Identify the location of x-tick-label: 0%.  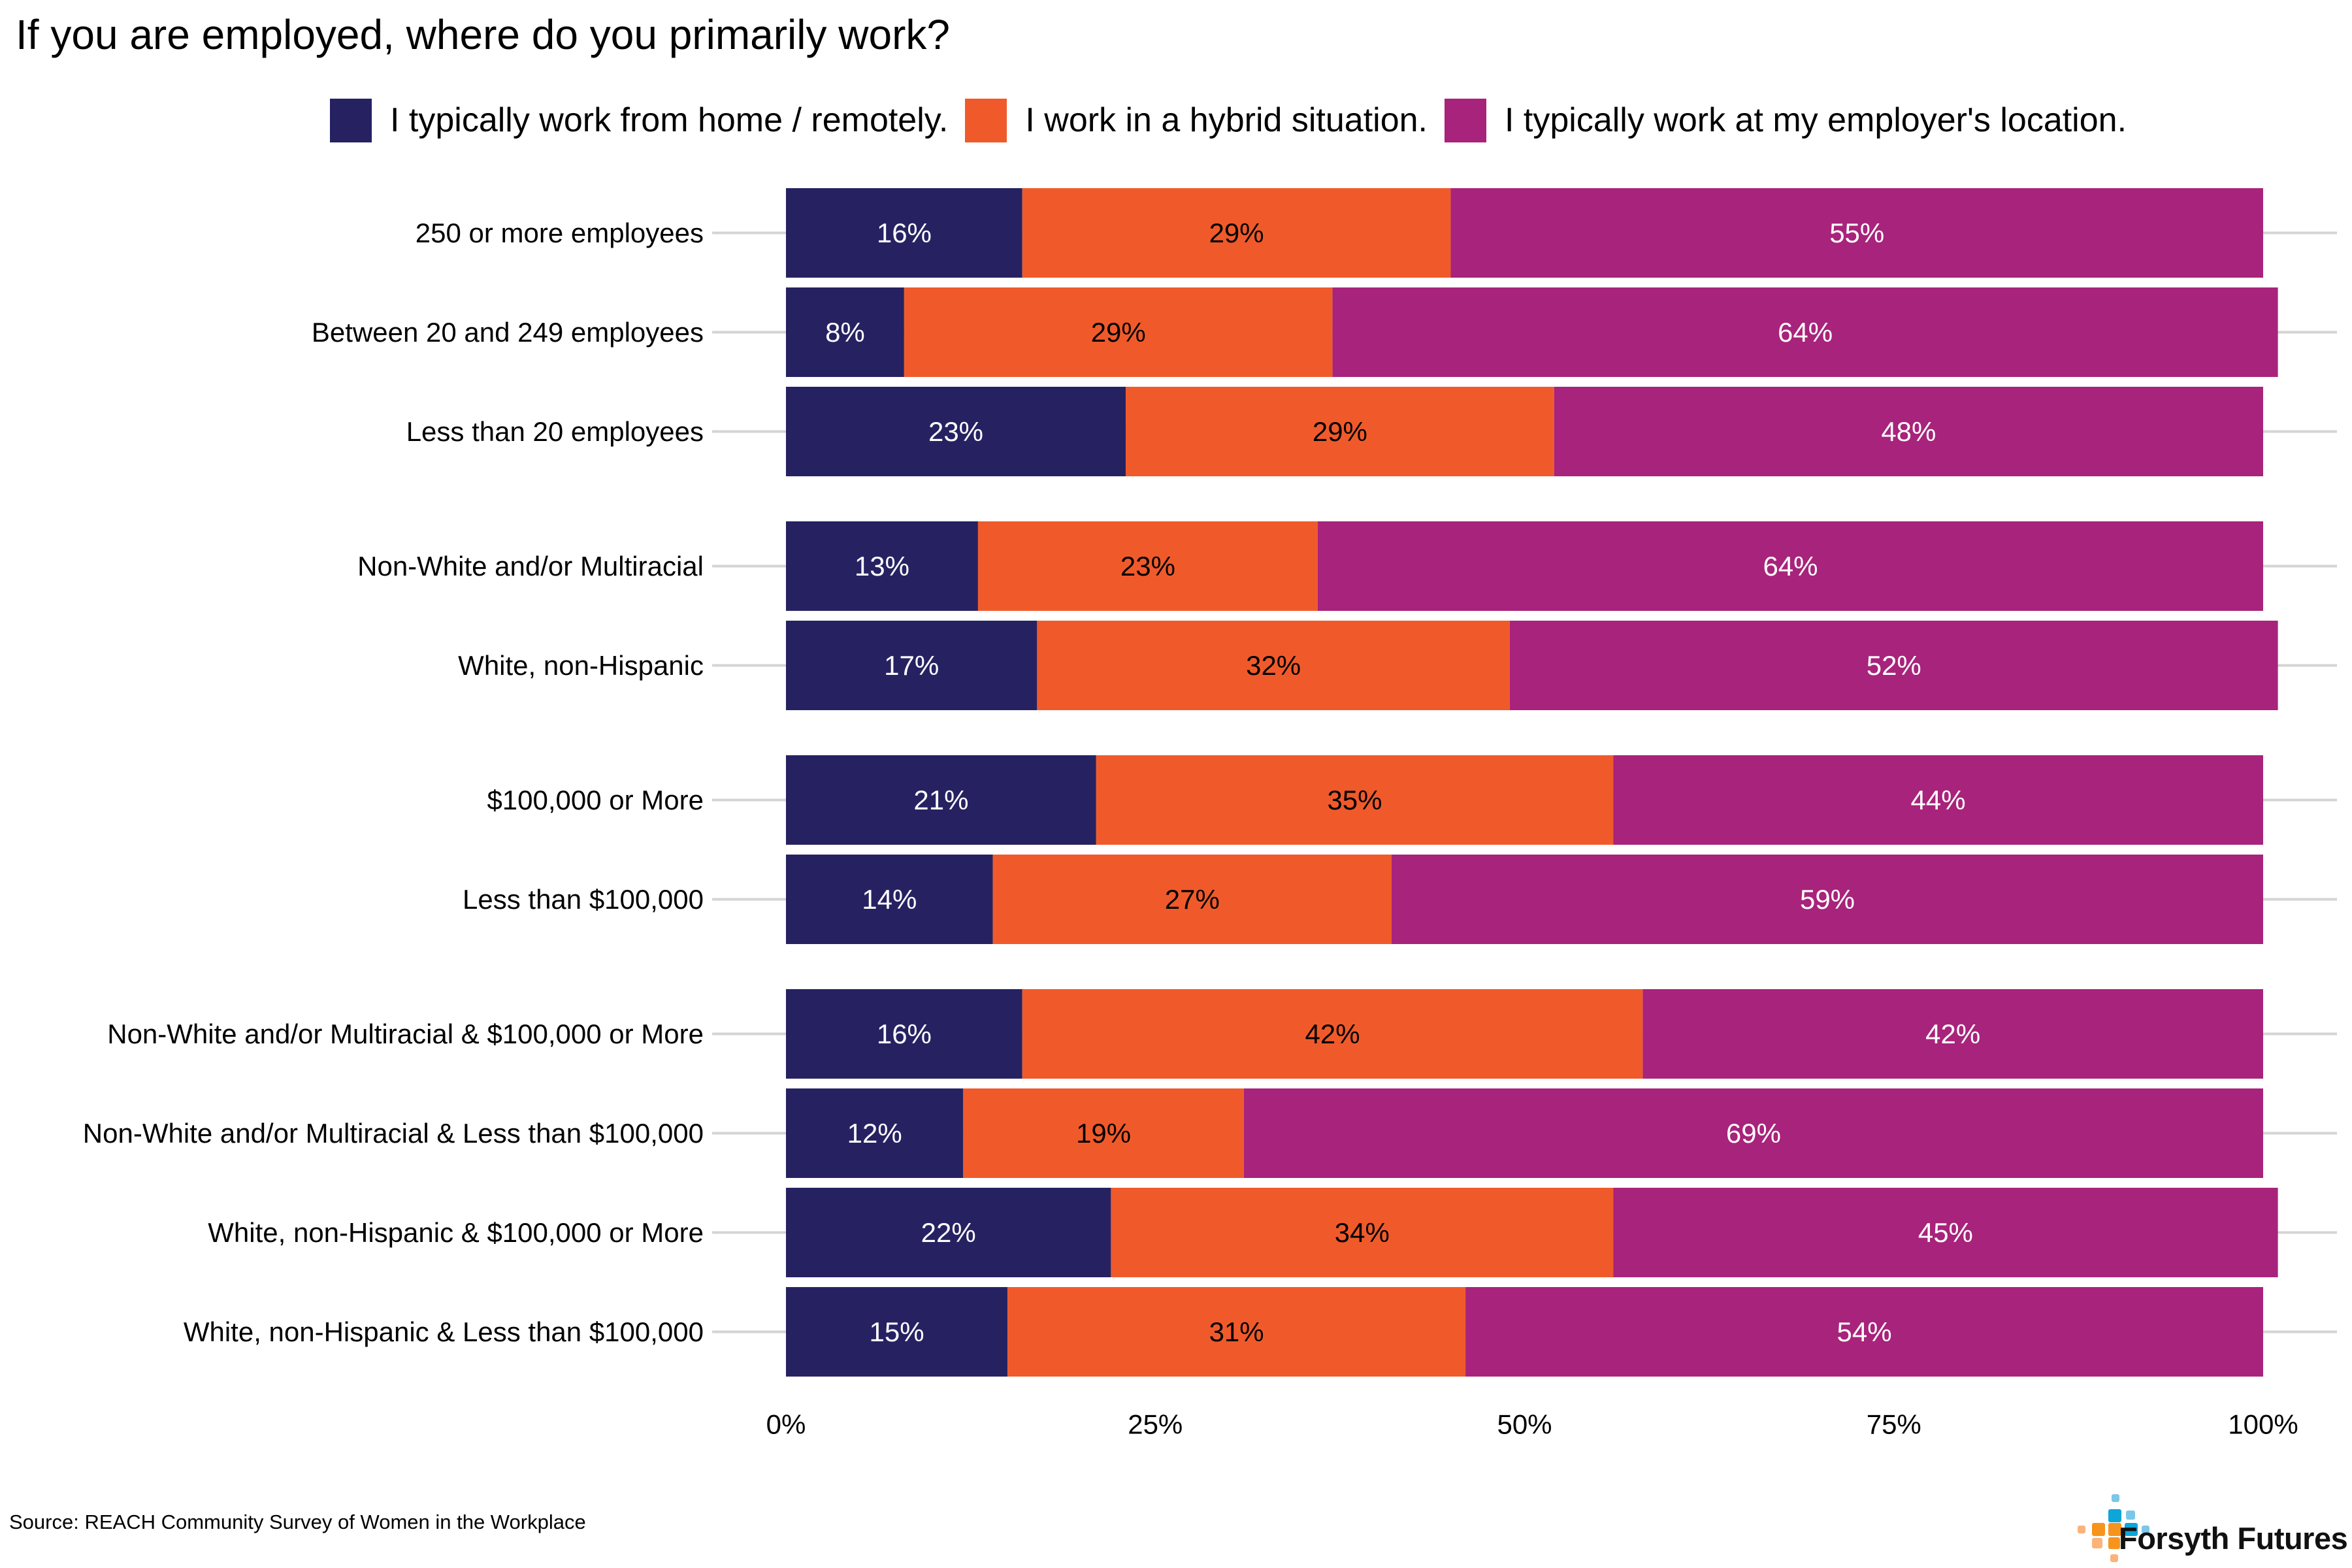
(786, 1424).